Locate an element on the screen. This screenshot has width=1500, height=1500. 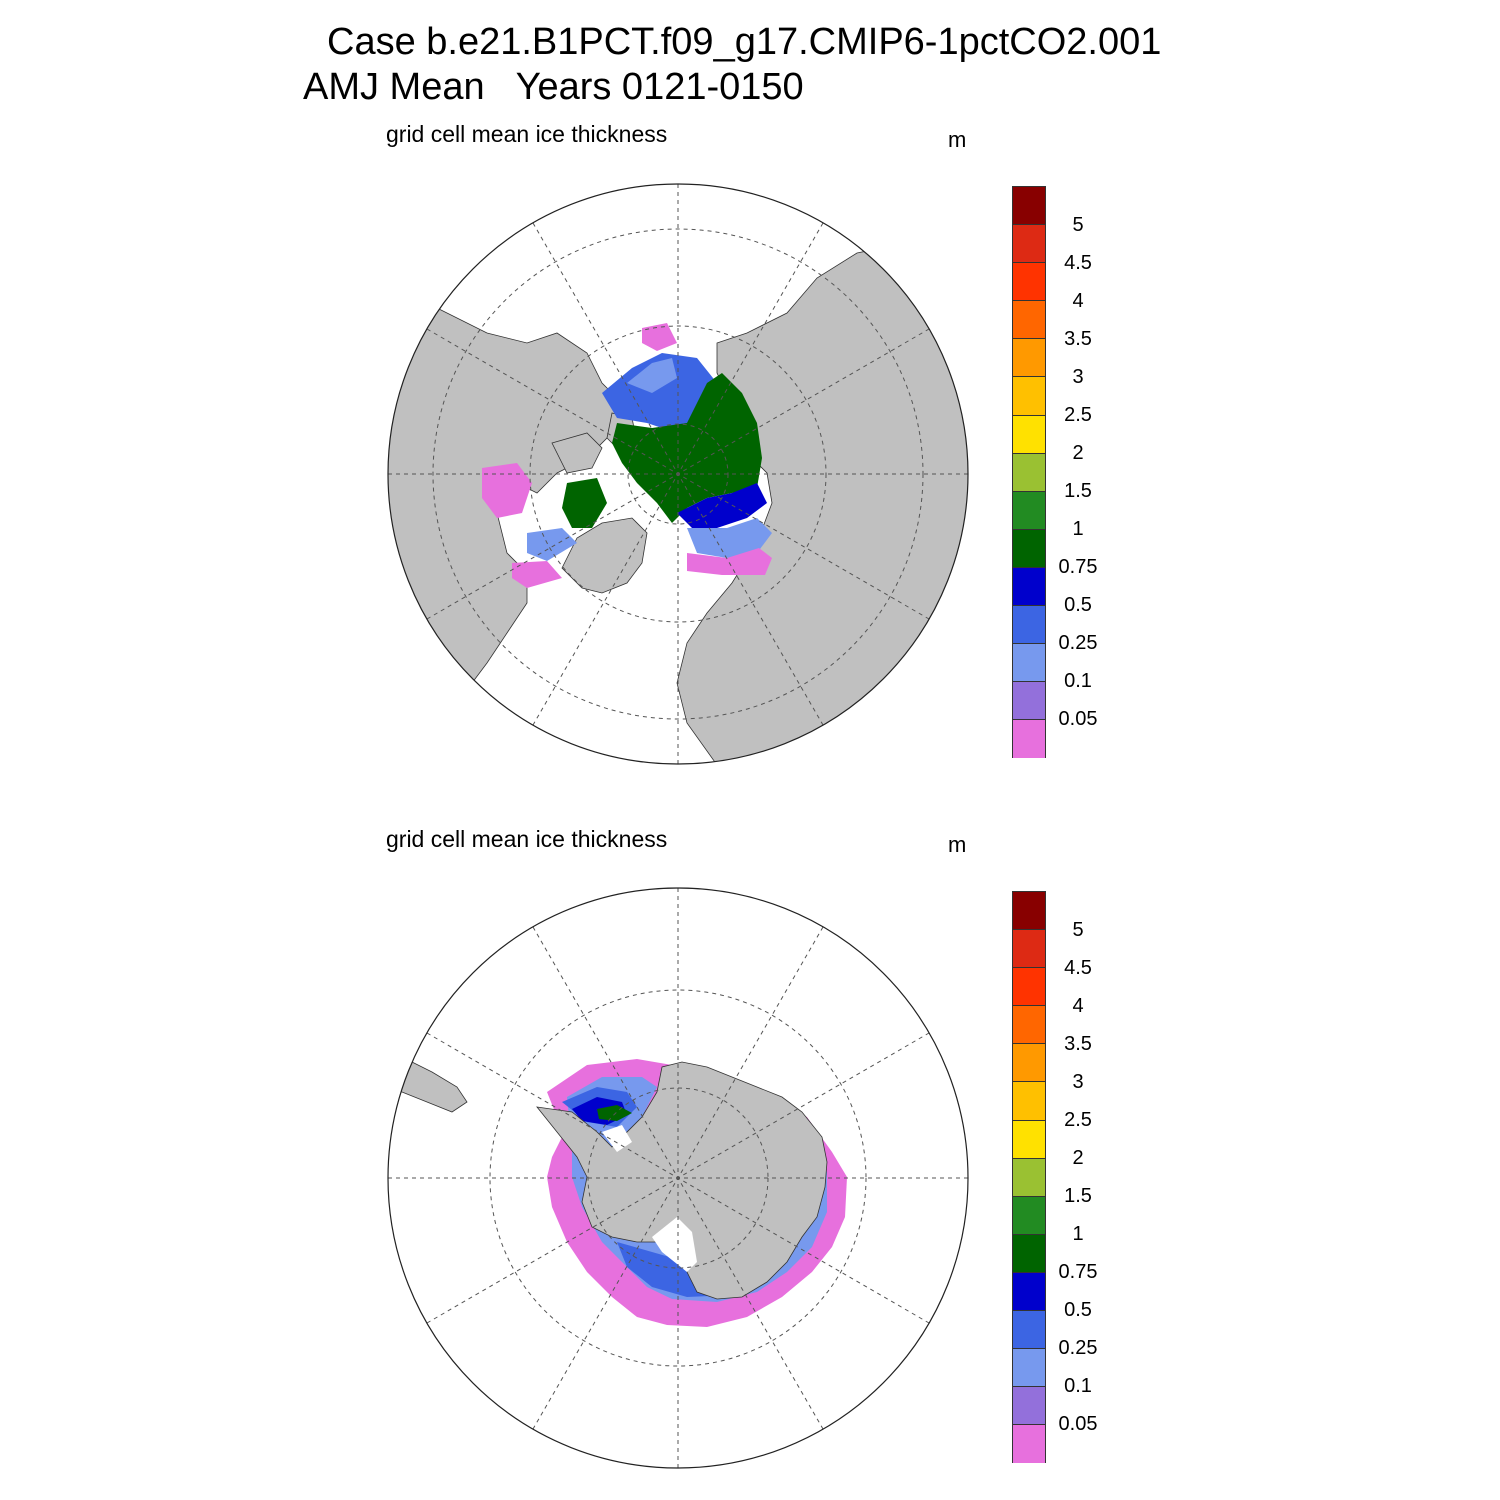
south-tick-label: 3 is located at coordinates (1078, 1082).